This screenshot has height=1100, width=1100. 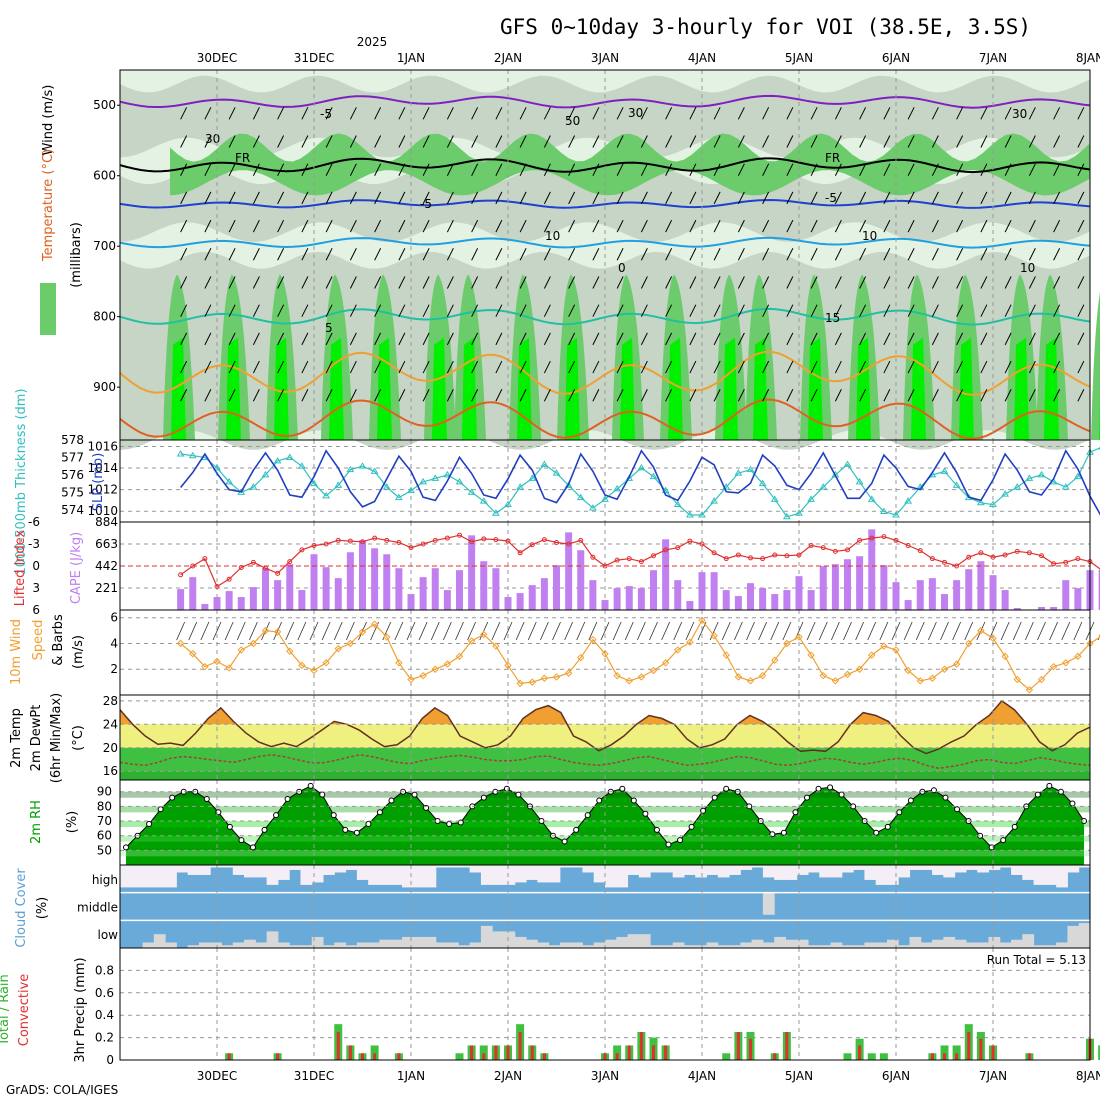 I want to click on lifted-tick-label: 6, so click(x=36, y=610).